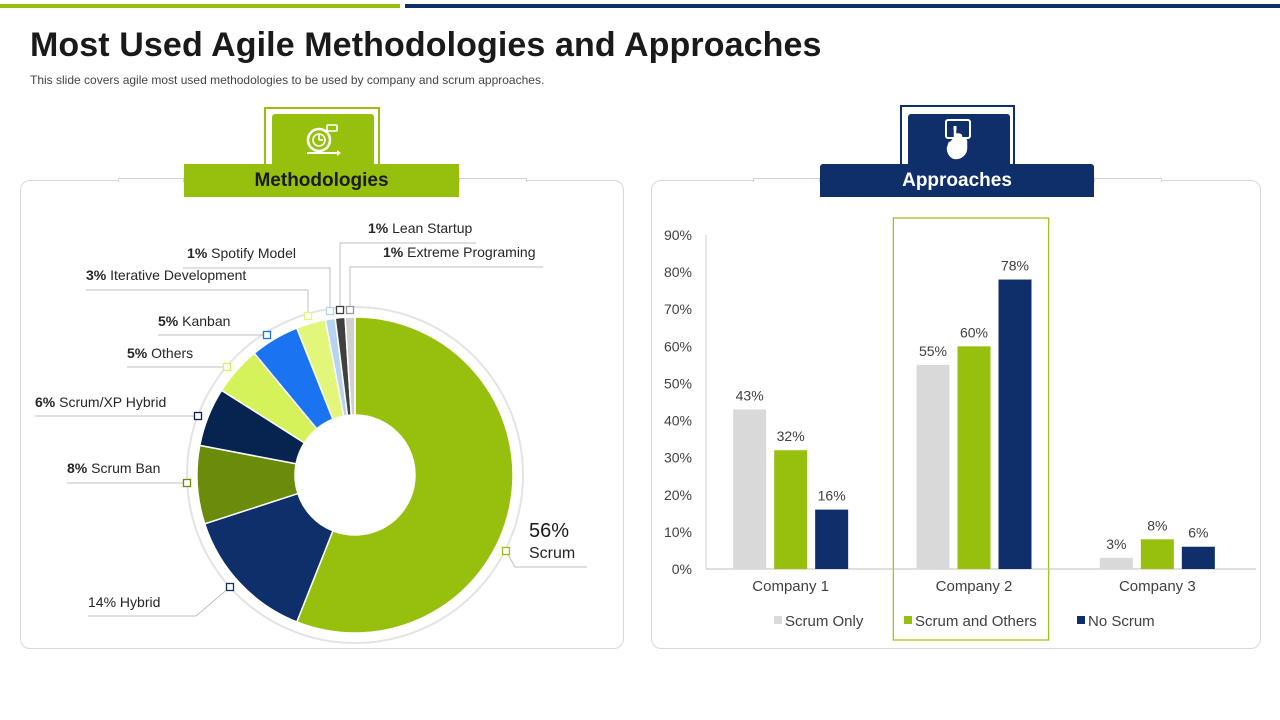 This screenshot has height=720, width=1280. Describe the element at coordinates (678, 495) in the screenshot. I see `y-tick-label: 20%` at that location.